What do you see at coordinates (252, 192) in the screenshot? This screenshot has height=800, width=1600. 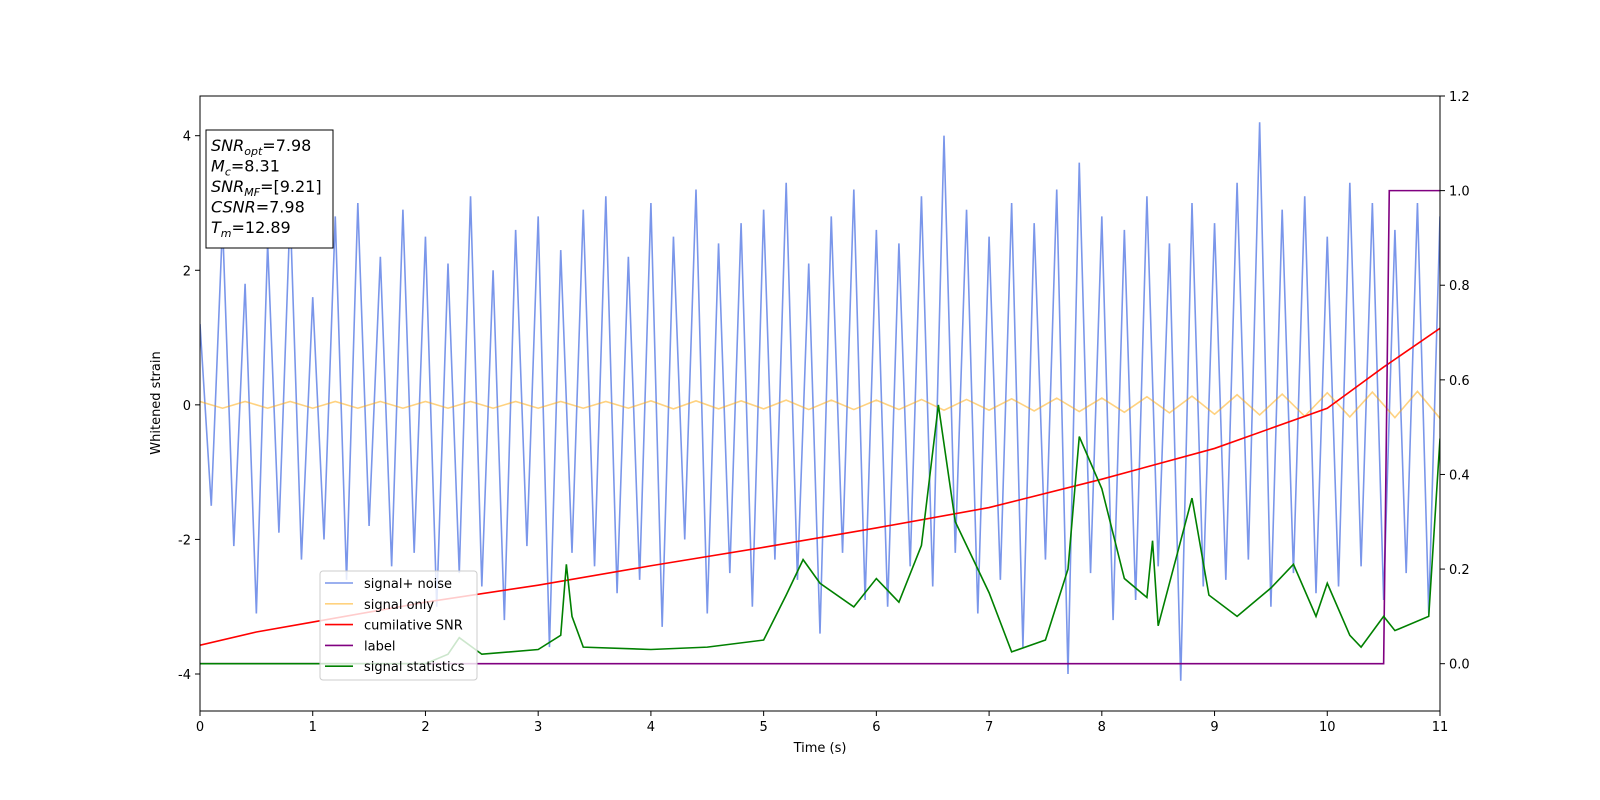 I see `annotation-subscript: MF` at bounding box center [252, 192].